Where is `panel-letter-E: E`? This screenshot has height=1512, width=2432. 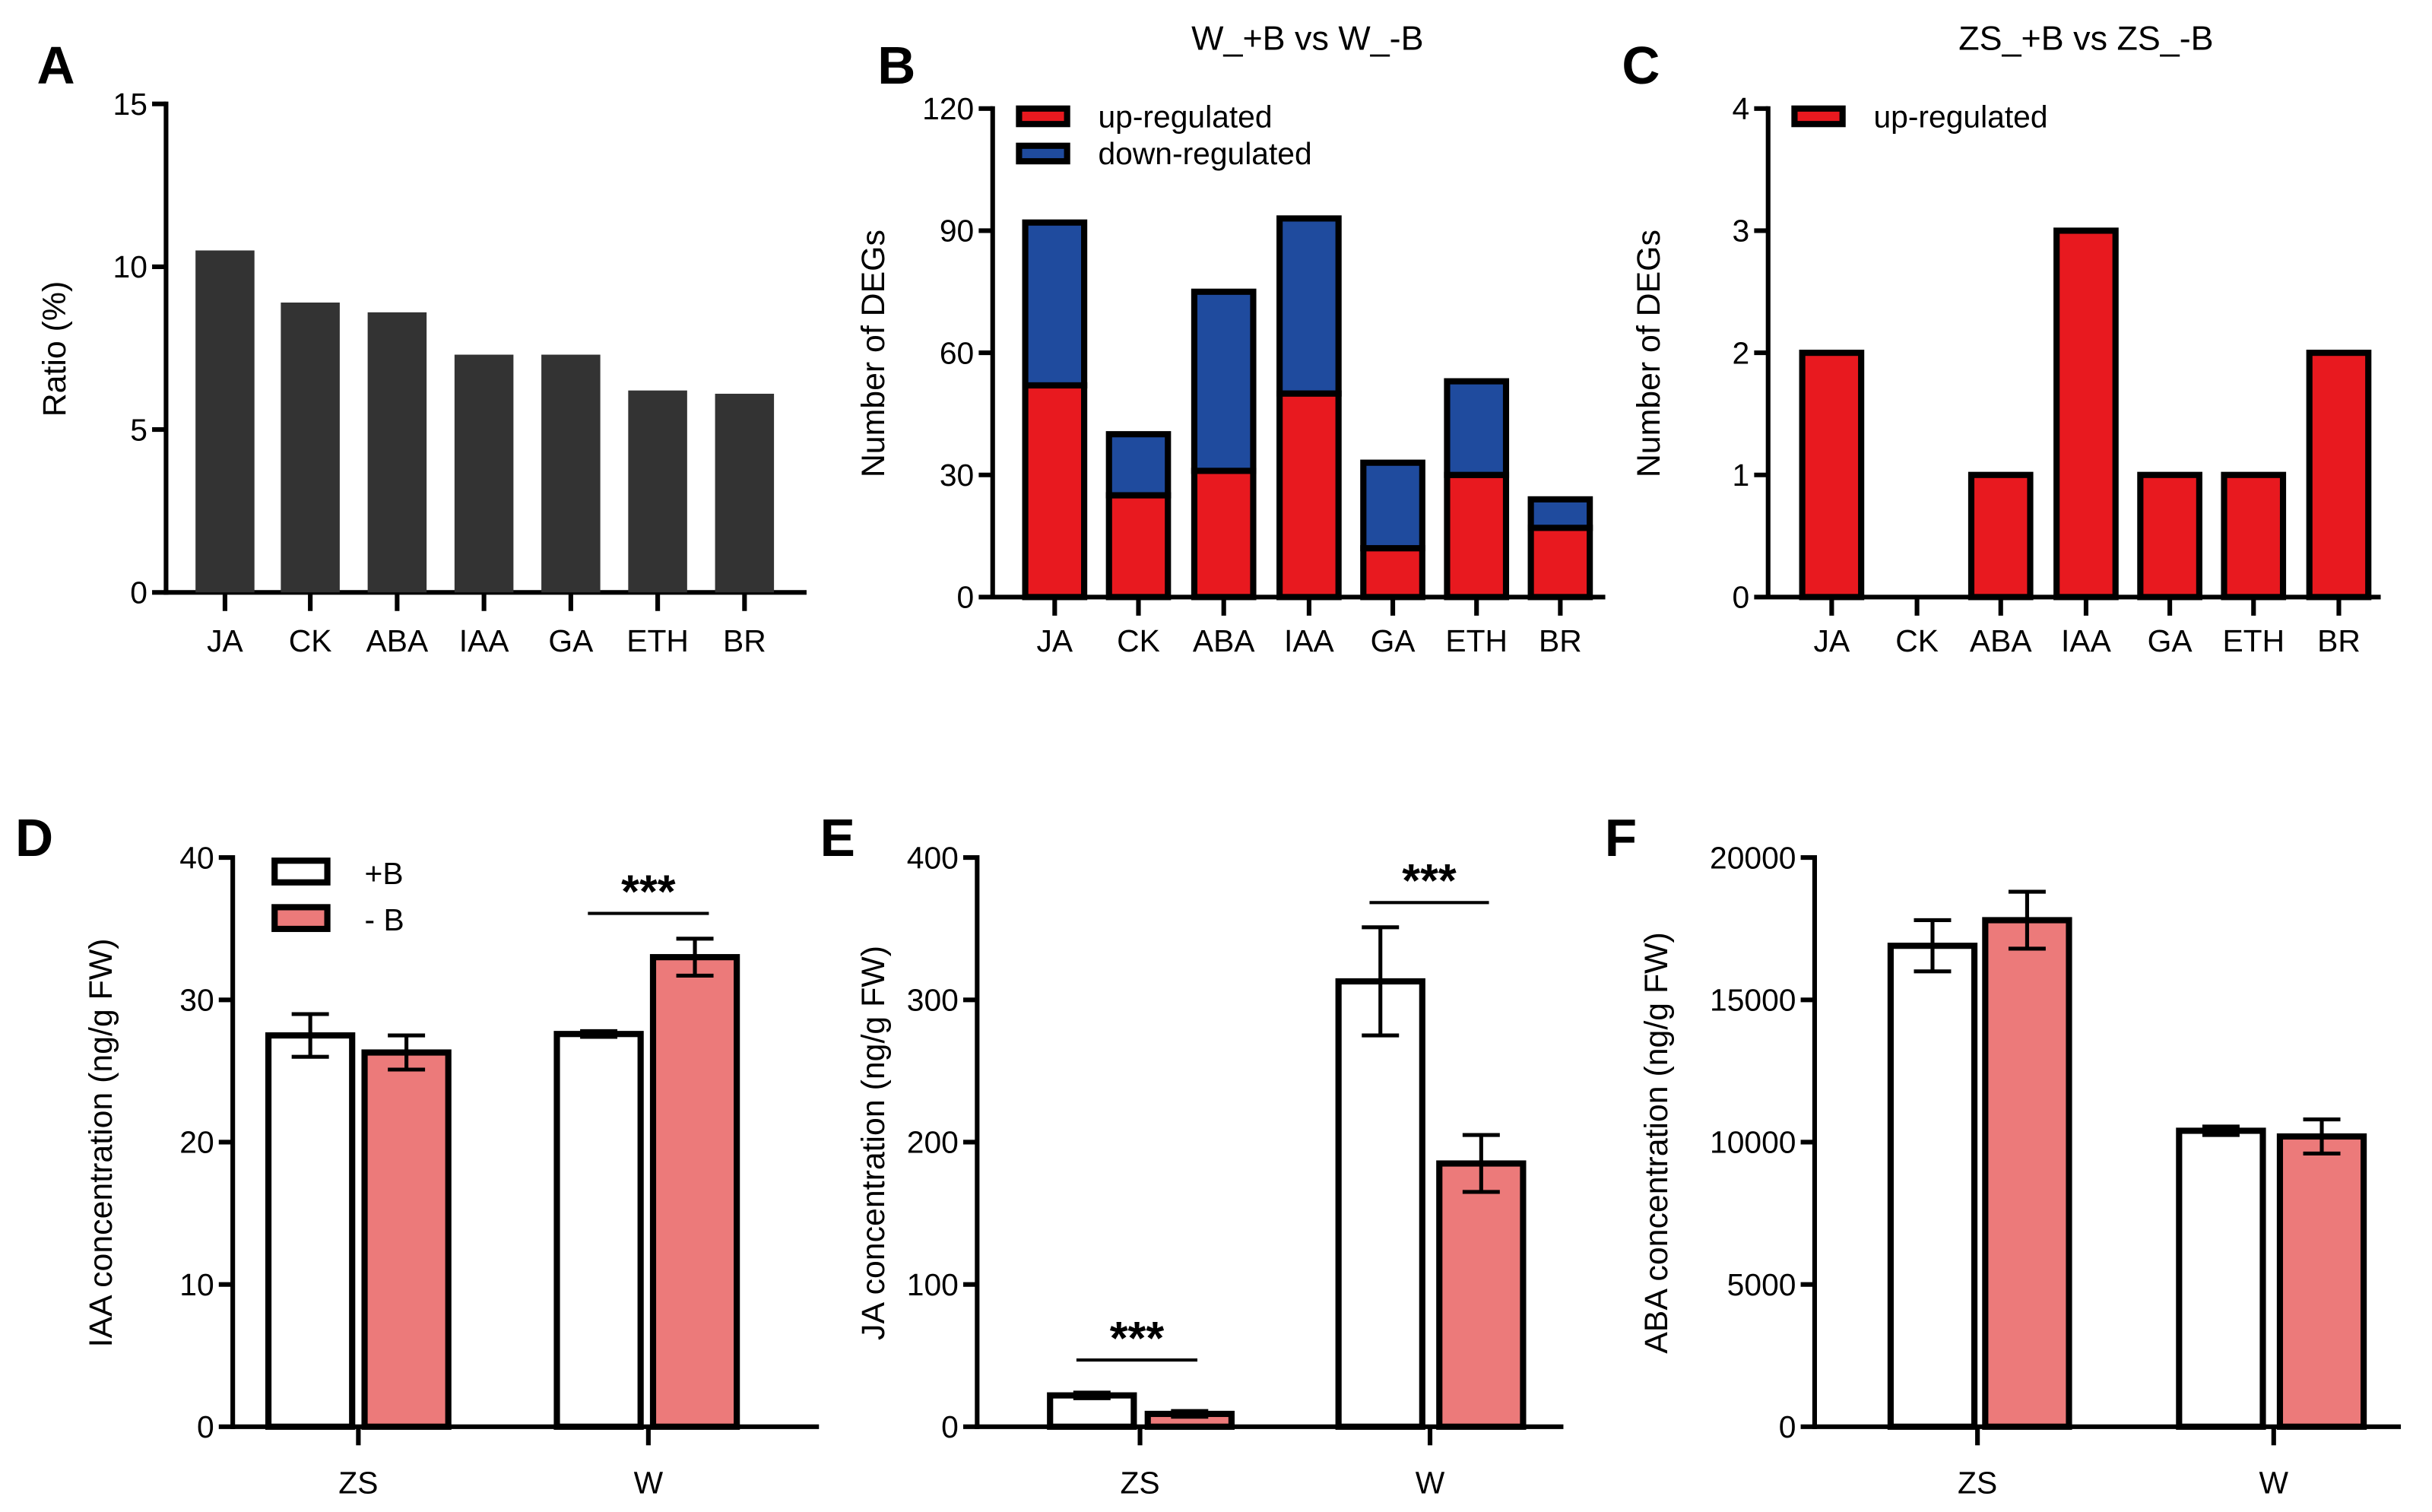 panel-letter-E: E is located at coordinates (838, 837).